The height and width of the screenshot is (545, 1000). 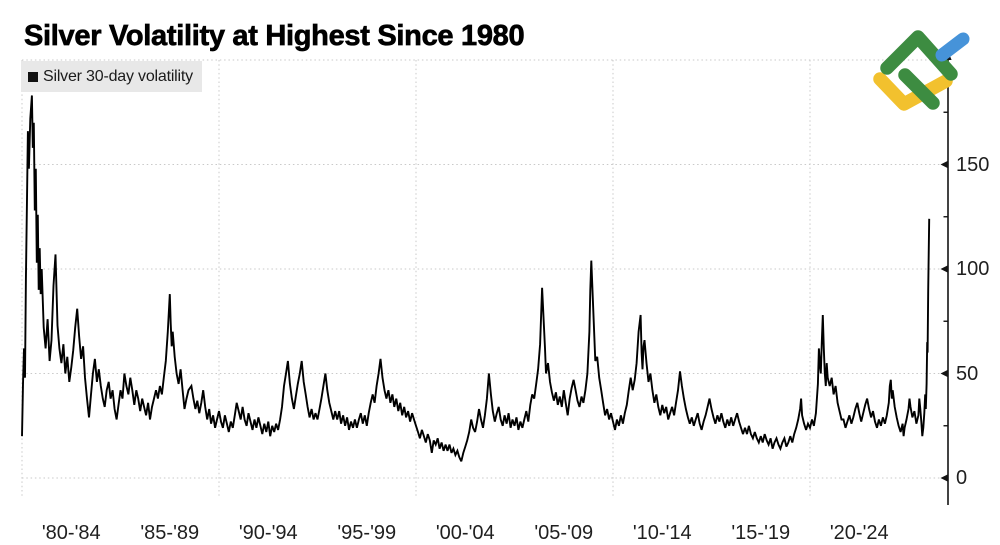 What do you see at coordinates (761, 533) in the screenshot?
I see `x-axis-label-1519: '15-'19` at bounding box center [761, 533].